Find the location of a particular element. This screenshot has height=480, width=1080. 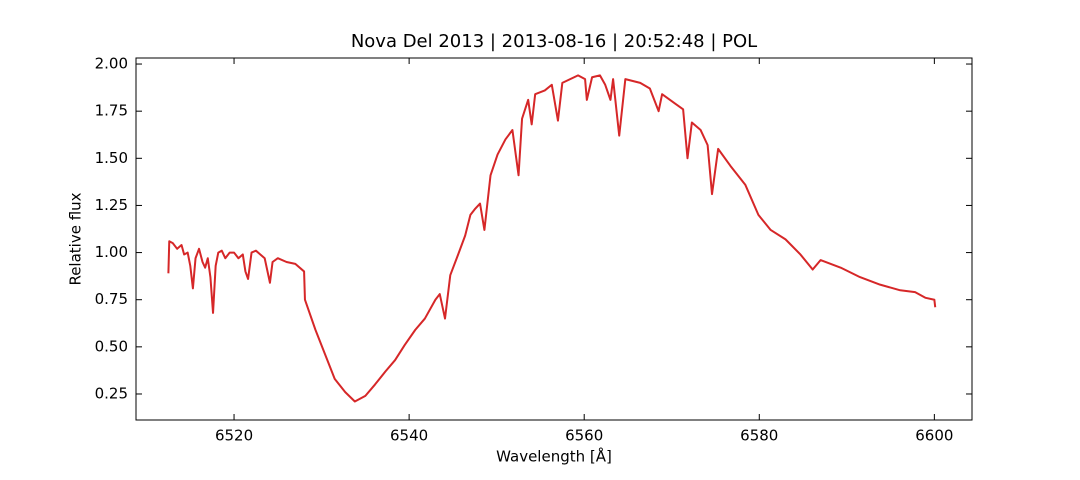

x-axis-label: Wavelength [Å] is located at coordinates (554, 456).